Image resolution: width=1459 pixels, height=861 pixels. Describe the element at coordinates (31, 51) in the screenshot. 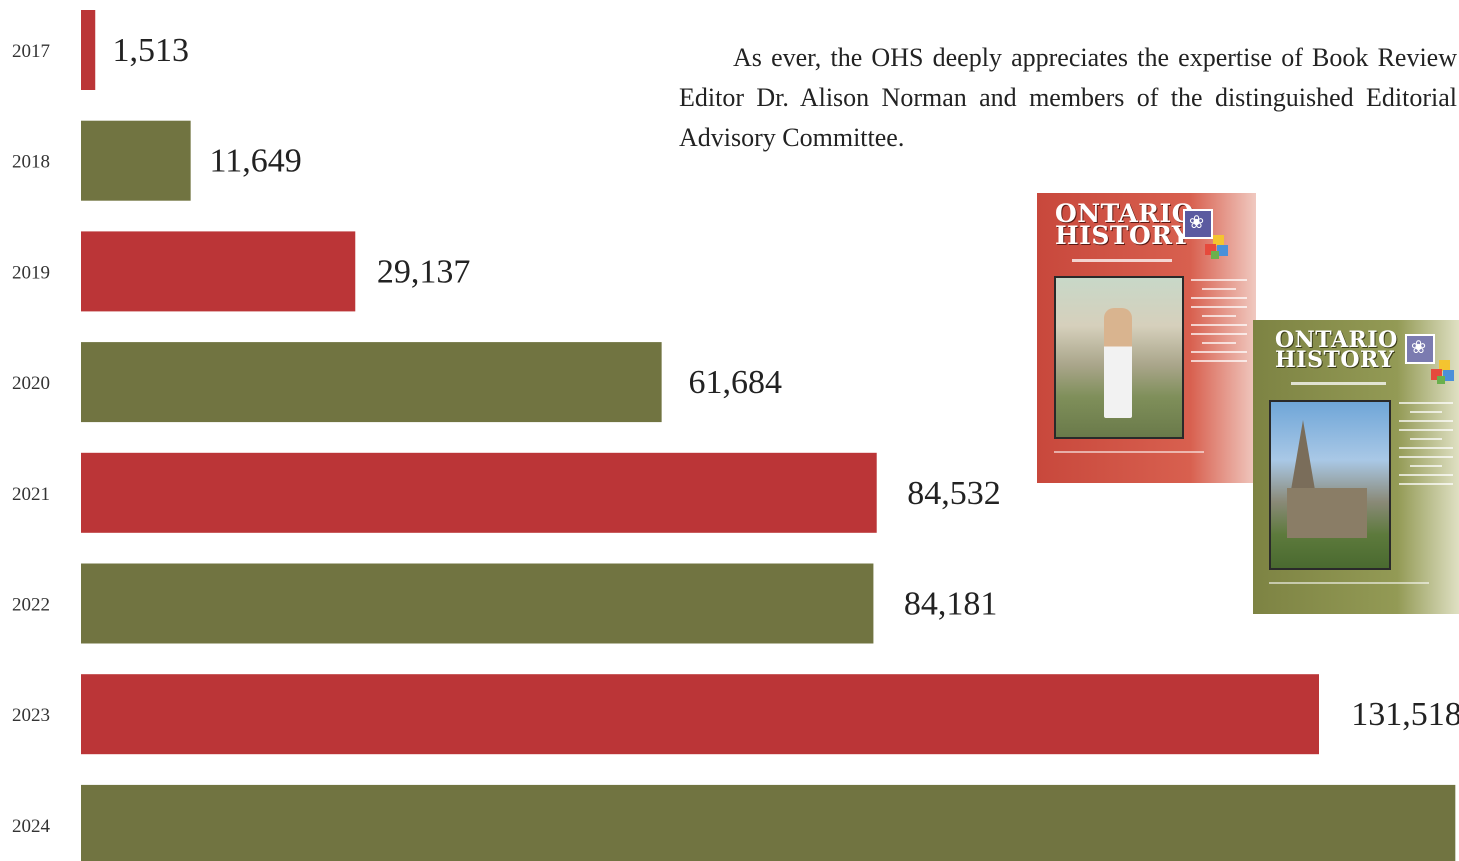

I see `year-label-2017: 2017` at that location.